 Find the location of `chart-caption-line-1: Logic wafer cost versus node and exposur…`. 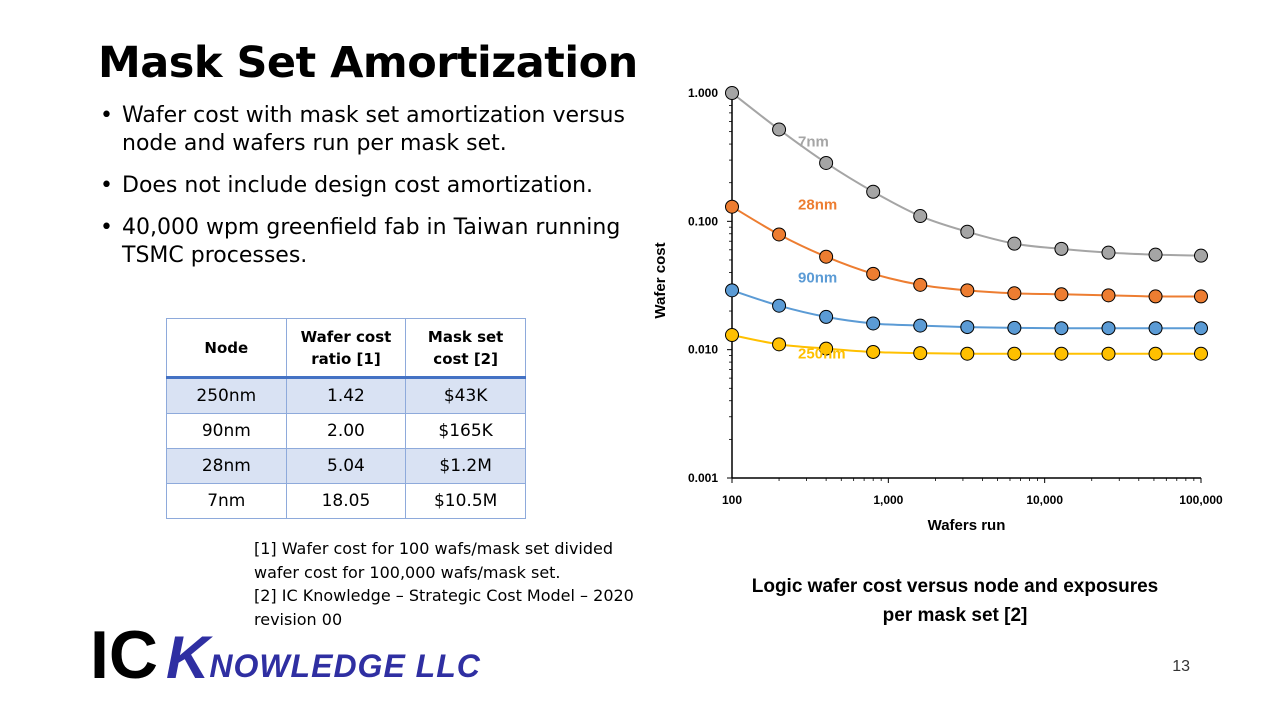

chart-caption-line-1: Logic wafer cost versus node and exposur… is located at coordinates (955, 586).